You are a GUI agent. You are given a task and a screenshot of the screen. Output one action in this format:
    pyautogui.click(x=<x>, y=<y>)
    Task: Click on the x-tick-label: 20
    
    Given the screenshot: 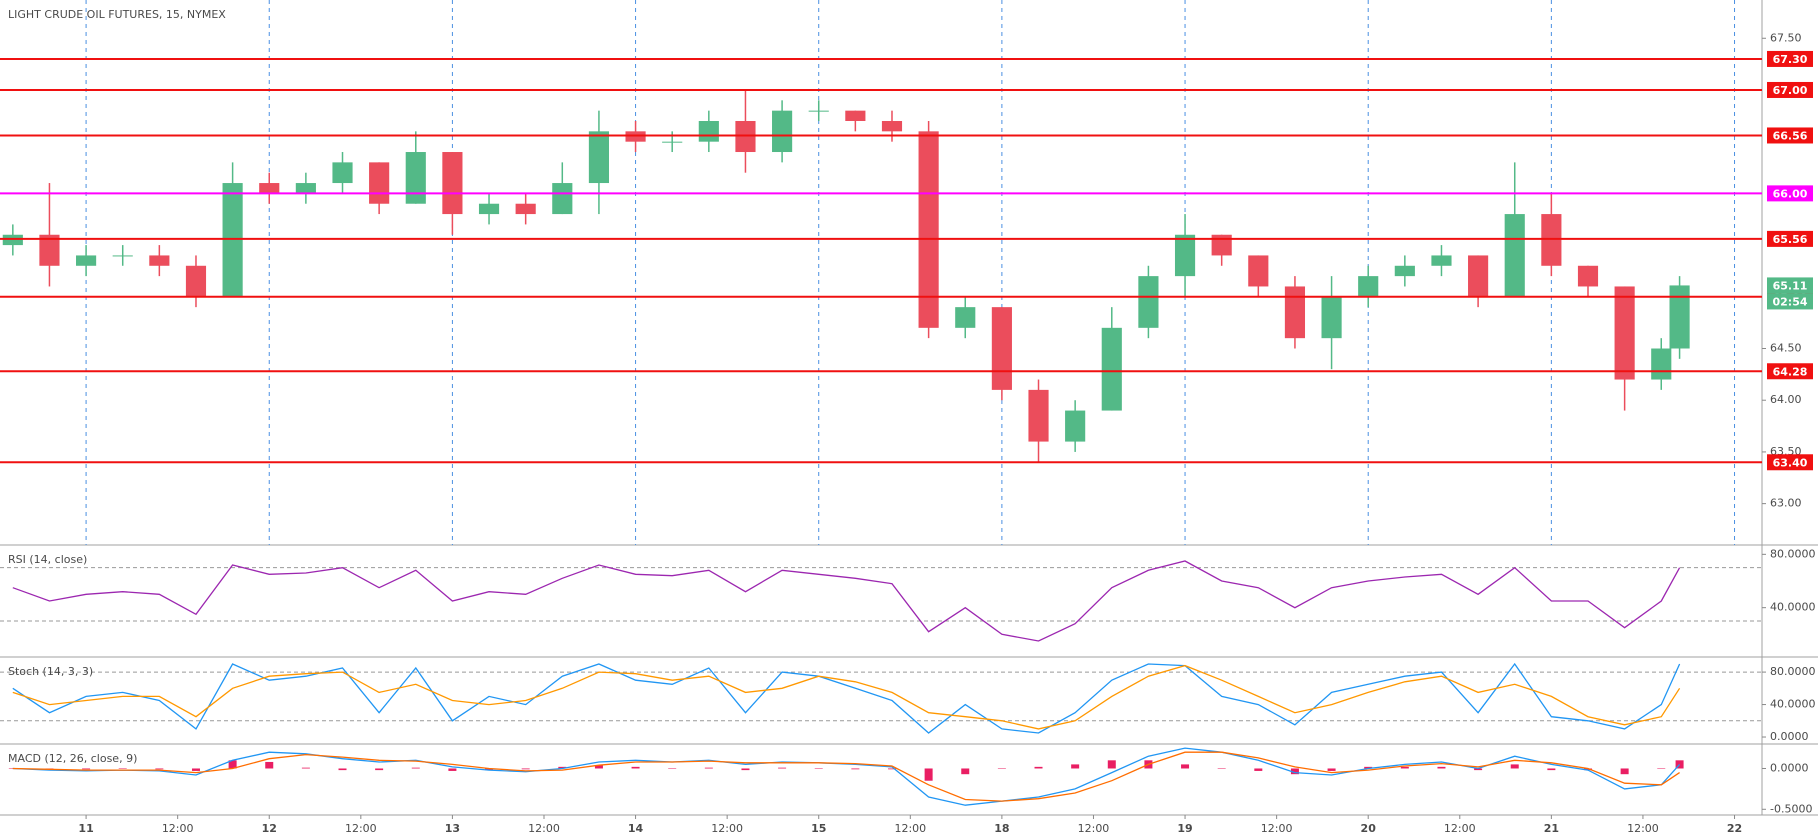 What is the action you would take?
    pyautogui.click(x=1369, y=828)
    